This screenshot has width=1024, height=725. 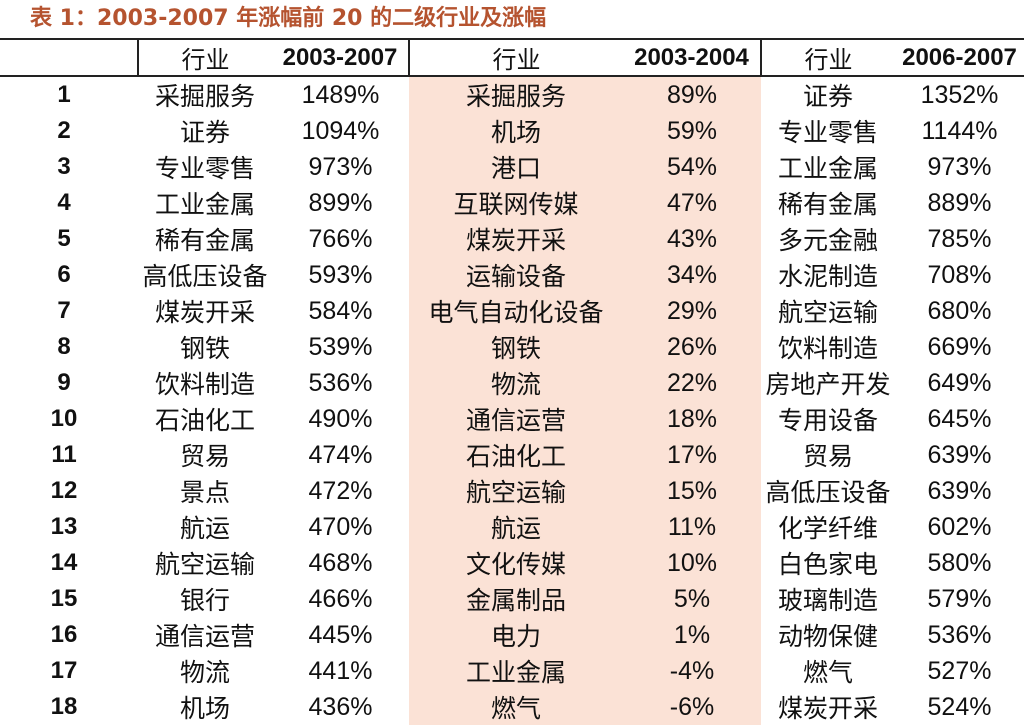 What do you see at coordinates (340, 634) in the screenshot?
I see `gain-2003-2007: 445%` at bounding box center [340, 634].